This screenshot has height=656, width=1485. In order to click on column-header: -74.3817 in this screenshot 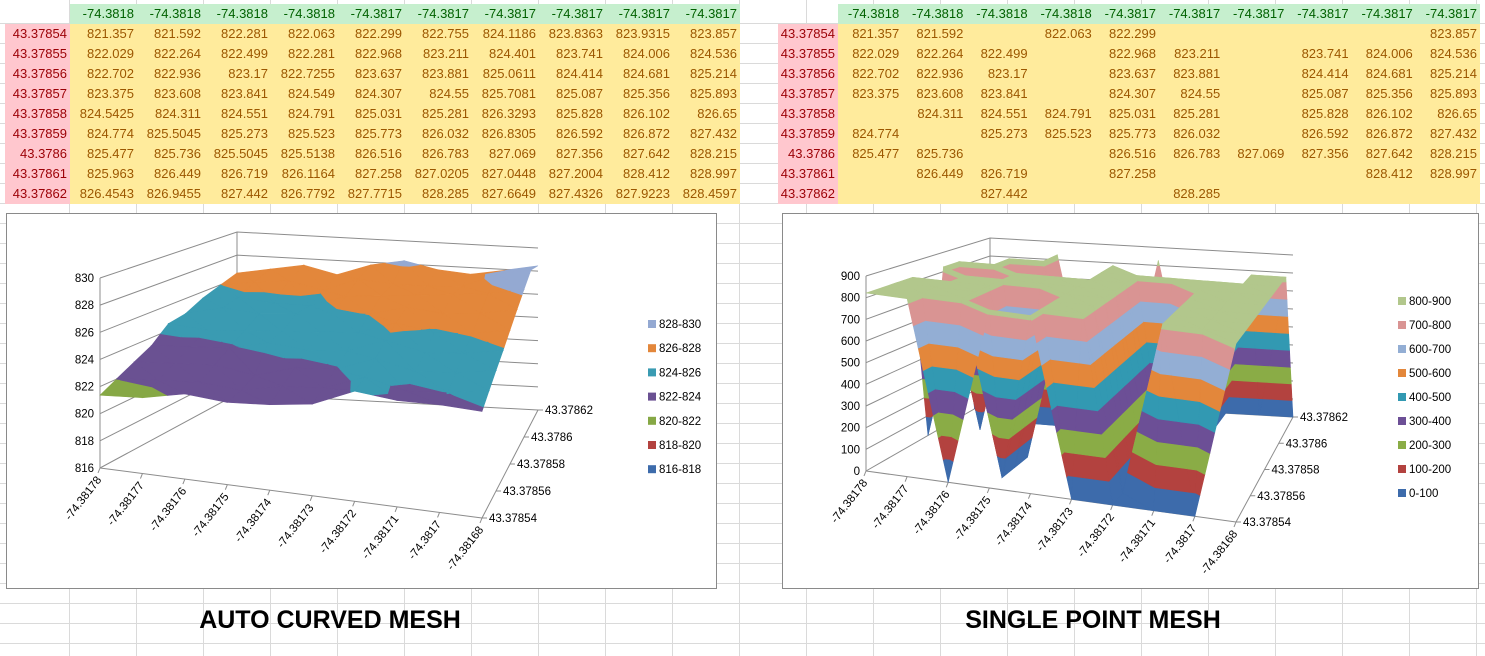, I will do `click(1255, 14)`.